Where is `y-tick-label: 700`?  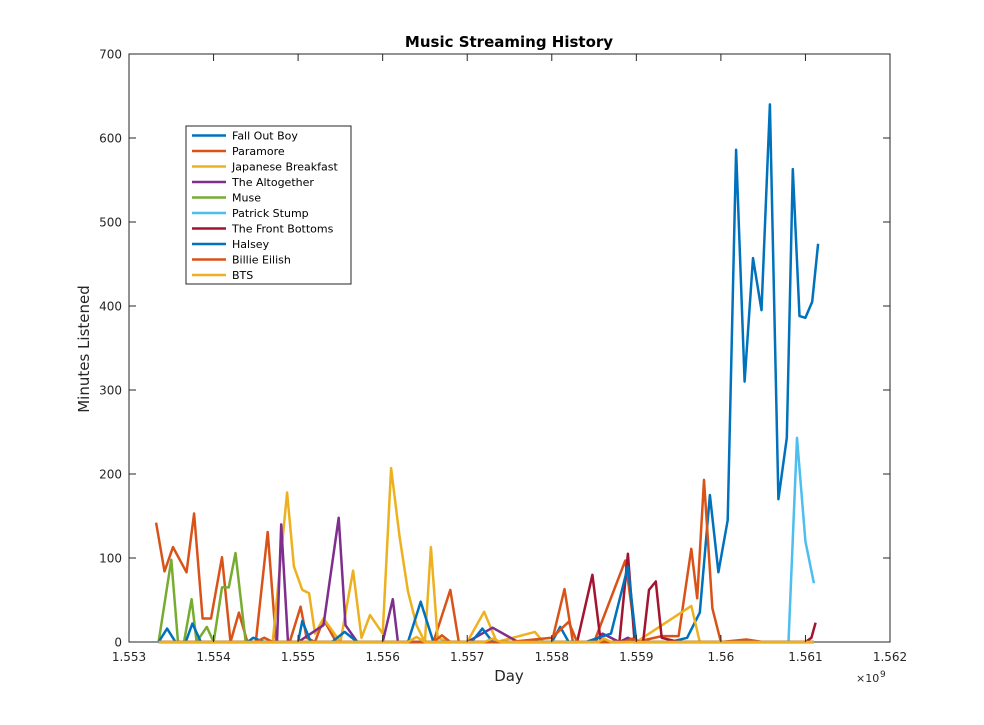
y-tick-label: 700 is located at coordinates (110, 55).